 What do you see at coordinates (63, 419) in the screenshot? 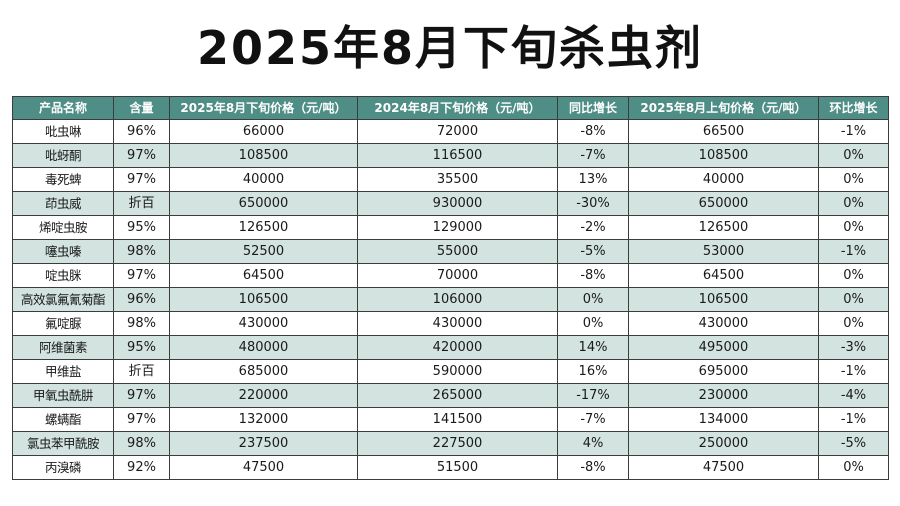
I see `cell-product-name: 螺螨酯` at bounding box center [63, 419].